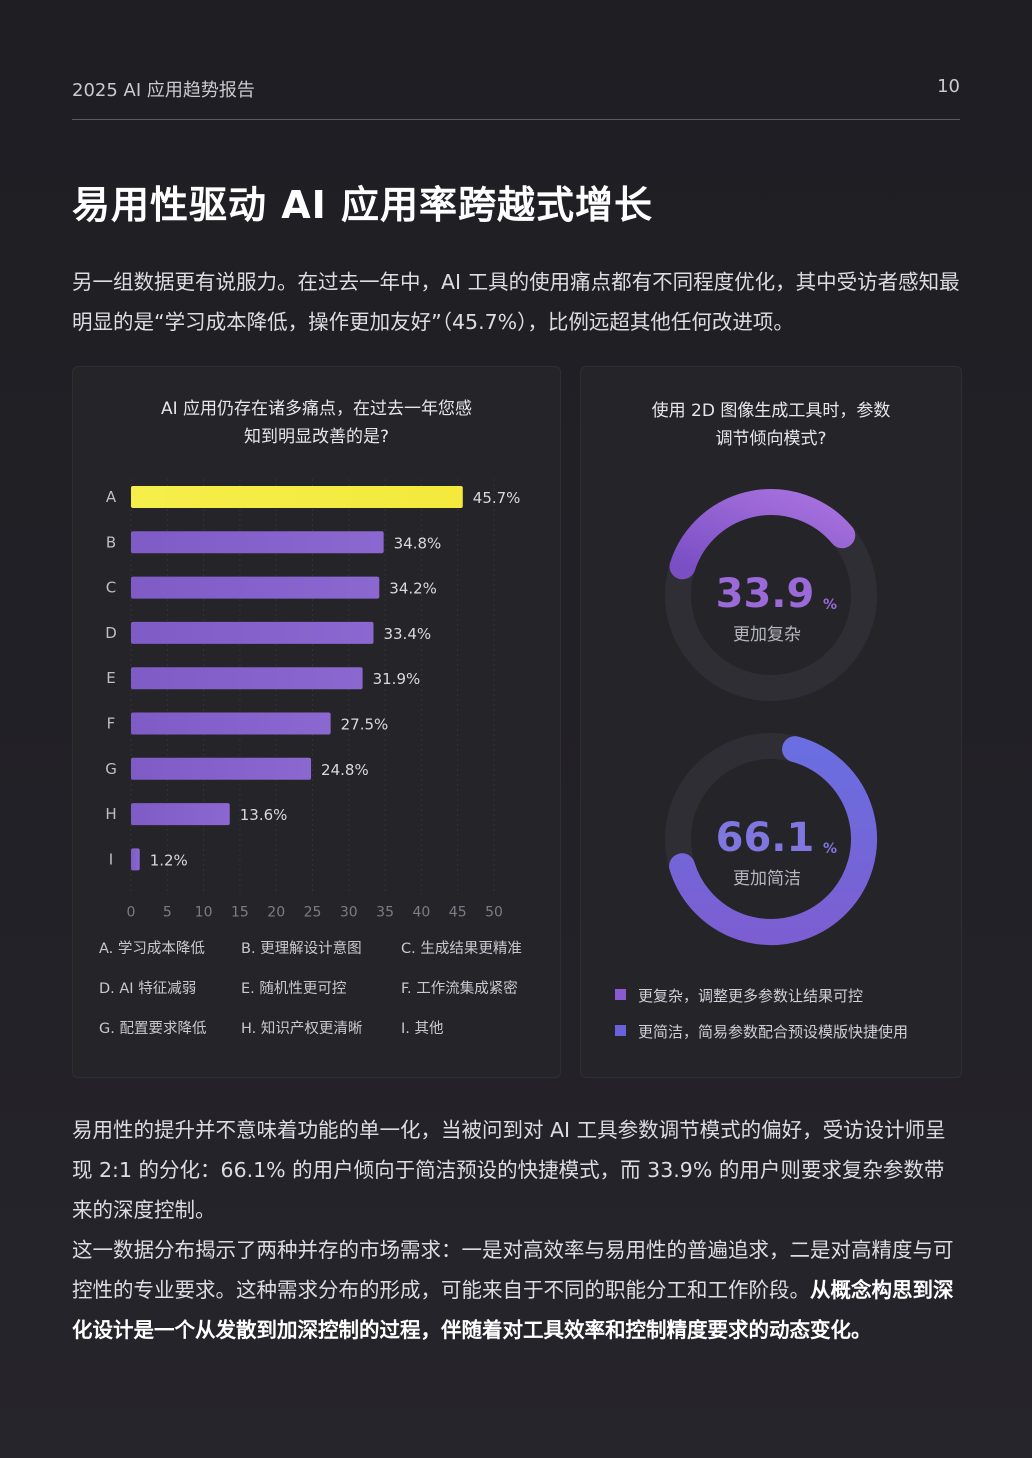  I want to click on donut-value: 33.9, so click(765, 594).